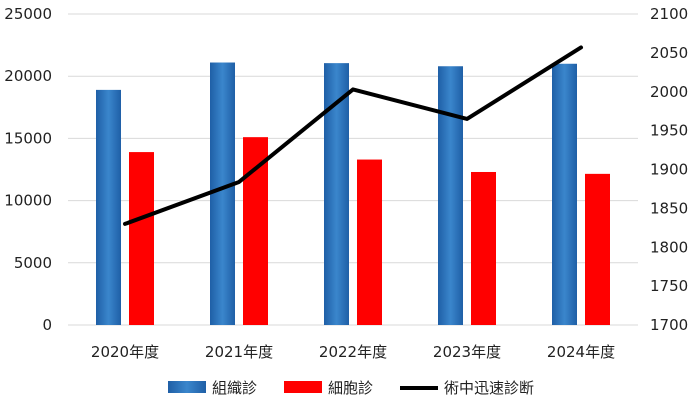 The width and height of the screenshot is (700, 413). What do you see at coordinates (28, 76) in the screenshot?
I see `left-tick-label: 20000` at bounding box center [28, 76].